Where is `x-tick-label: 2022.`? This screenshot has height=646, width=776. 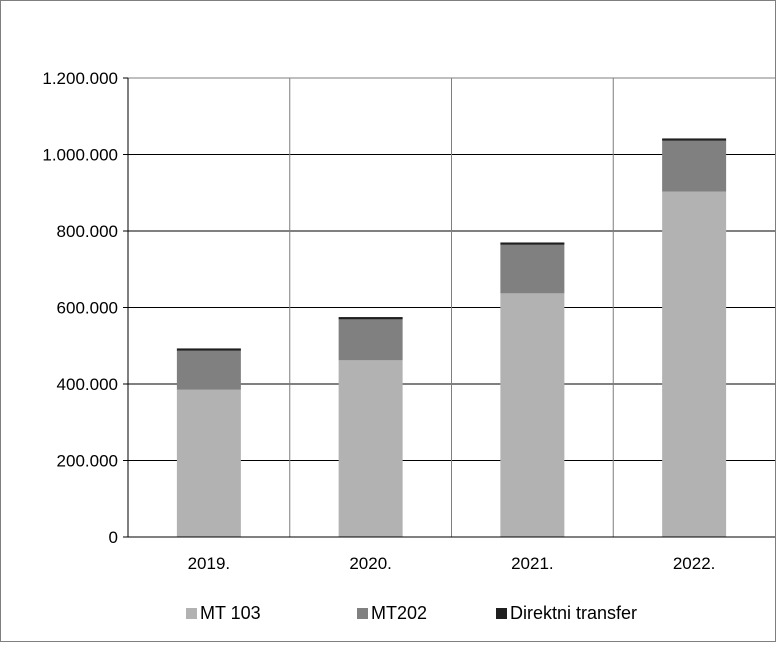 x-tick-label: 2022. is located at coordinates (694, 563).